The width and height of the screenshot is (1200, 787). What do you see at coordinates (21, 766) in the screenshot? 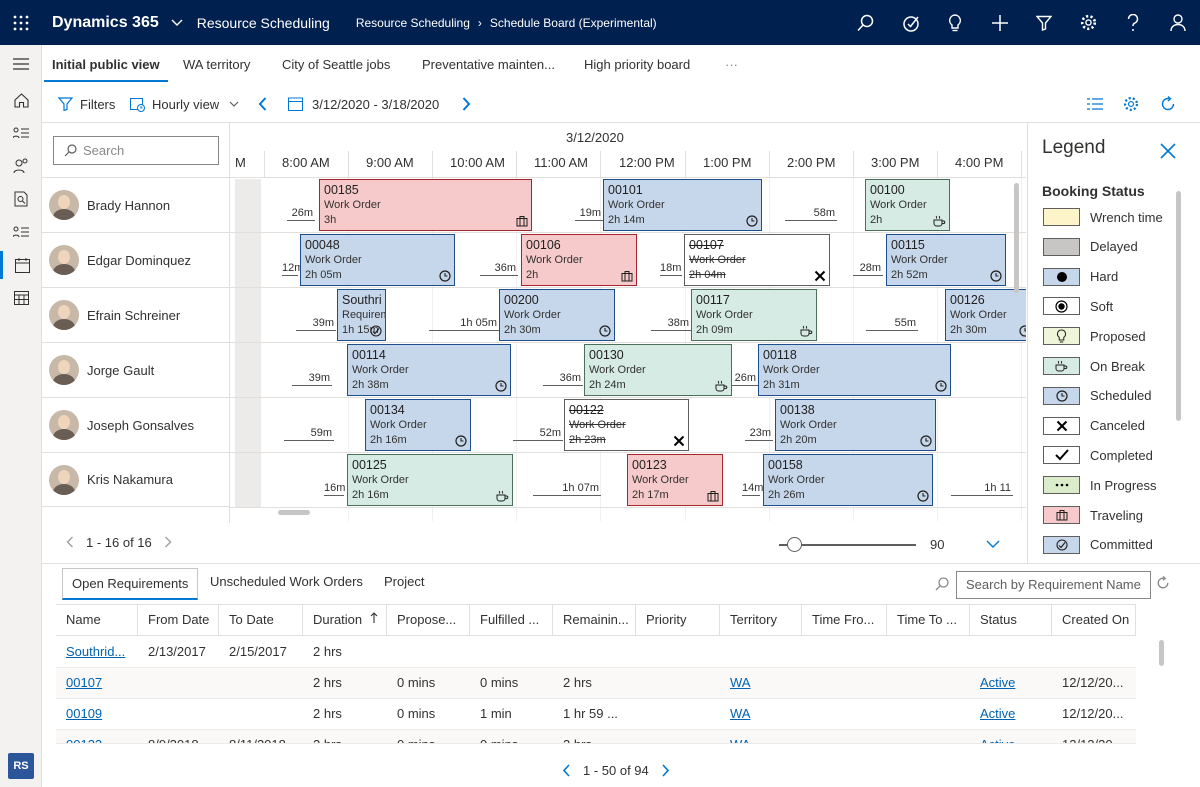
I see `area-switcher-badge: RS` at bounding box center [21, 766].